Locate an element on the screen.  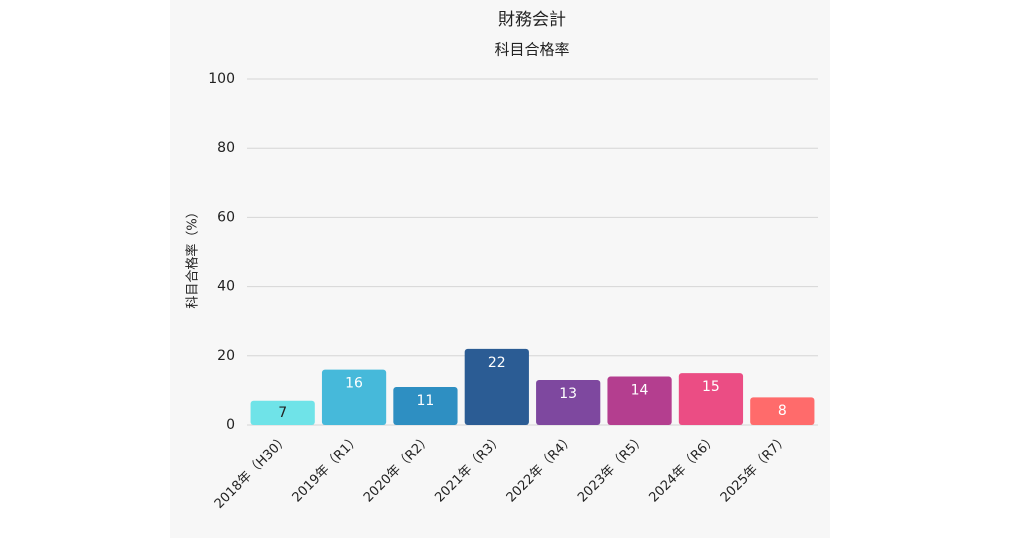
value-label: 15 is located at coordinates (711, 387).